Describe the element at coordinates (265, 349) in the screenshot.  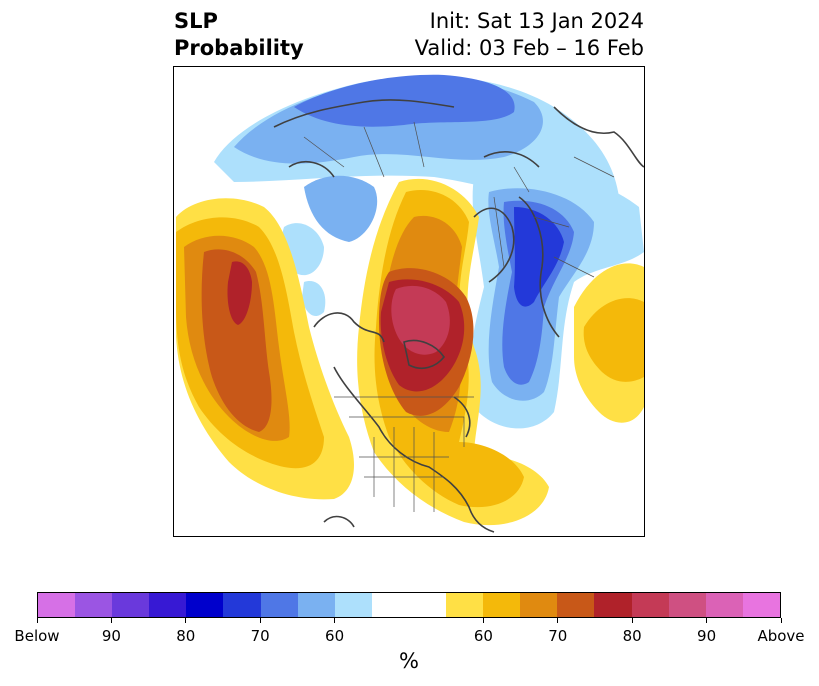
I see `warm-anomaly-pacific` at that location.